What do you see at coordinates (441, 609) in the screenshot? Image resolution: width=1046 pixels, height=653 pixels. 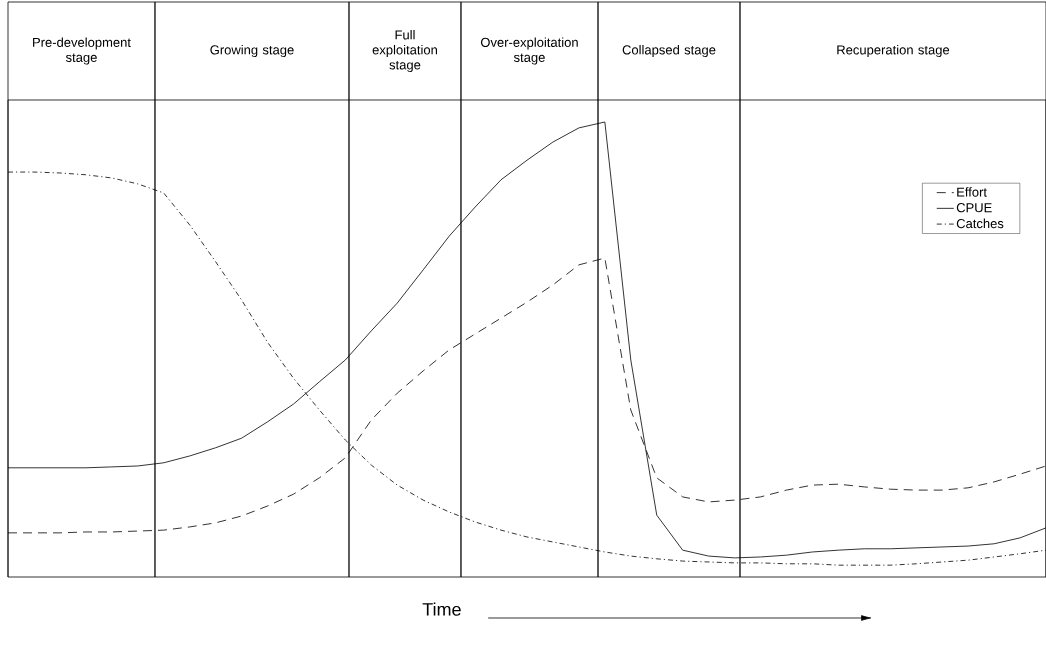 I see `x-axis-title: Time` at bounding box center [441, 609].